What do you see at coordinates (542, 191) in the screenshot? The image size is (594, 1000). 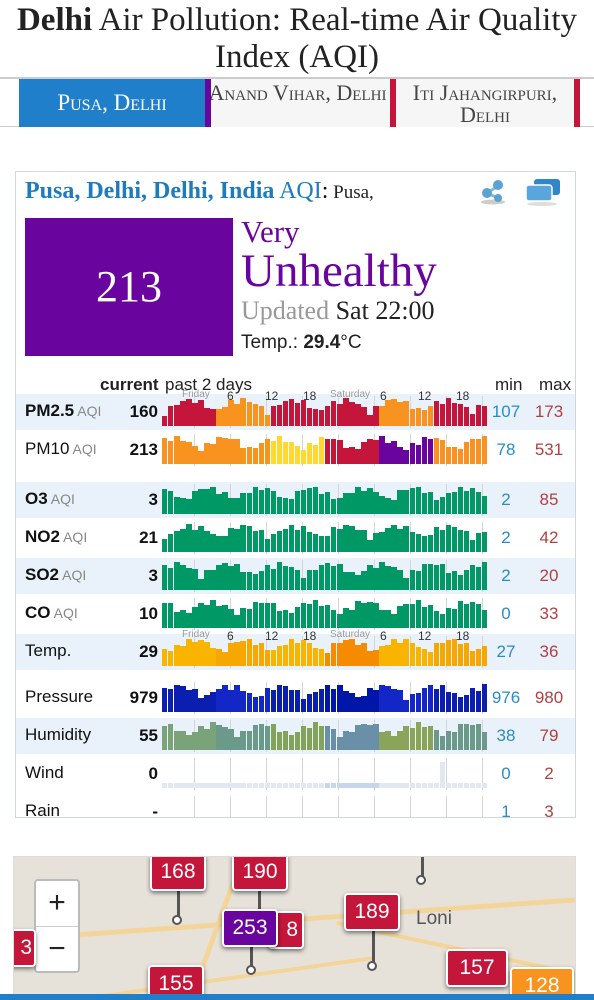 I see `stacked-windows-icon` at bounding box center [542, 191].